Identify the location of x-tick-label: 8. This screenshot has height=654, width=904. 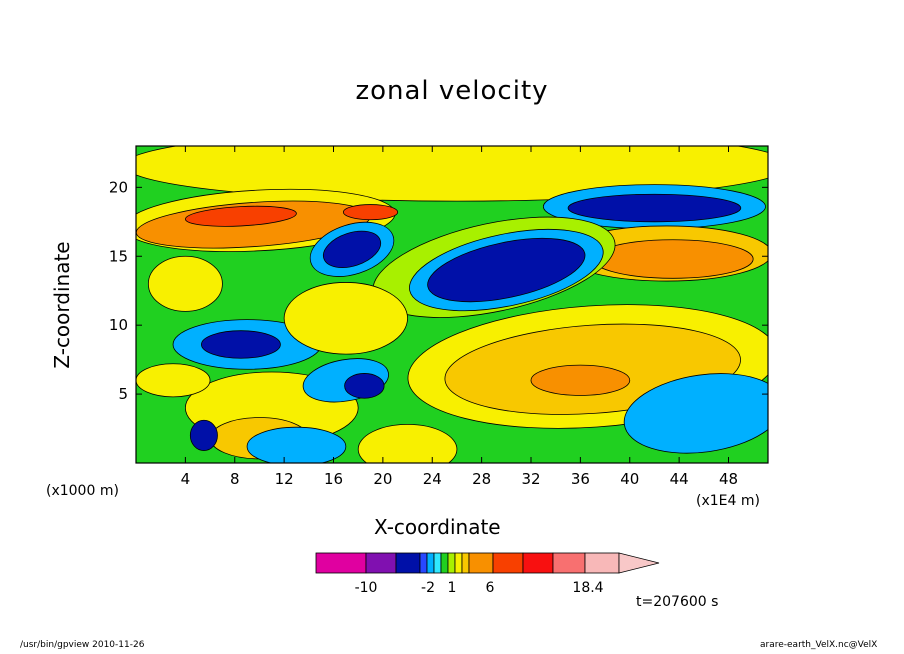
(235, 479).